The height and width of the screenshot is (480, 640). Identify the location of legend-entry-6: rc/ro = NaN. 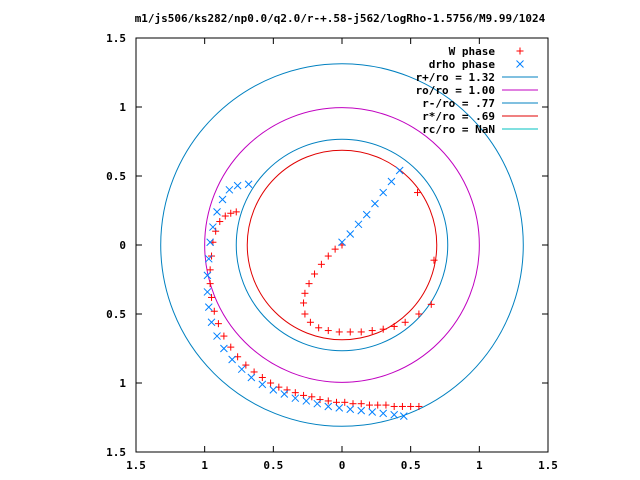
(480, 129).